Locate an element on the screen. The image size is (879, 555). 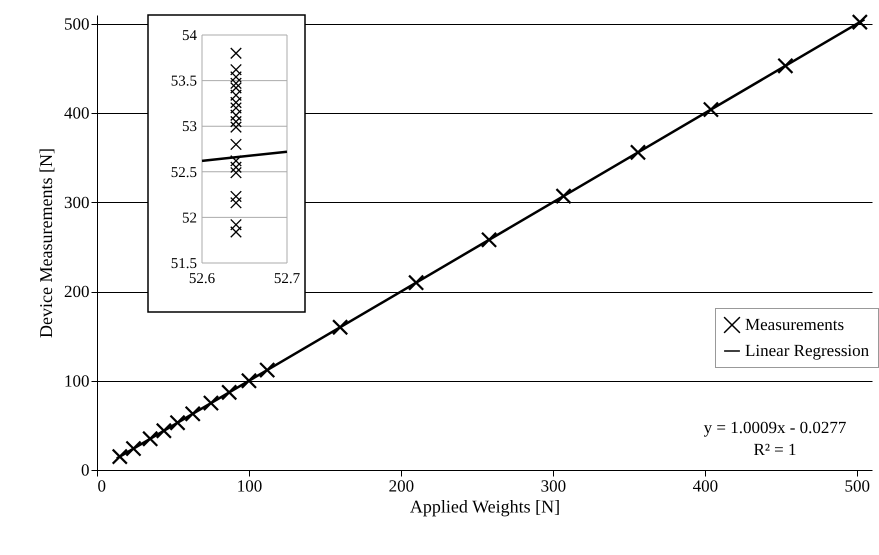
y-tick-label: 400 is located at coordinates (77, 113).